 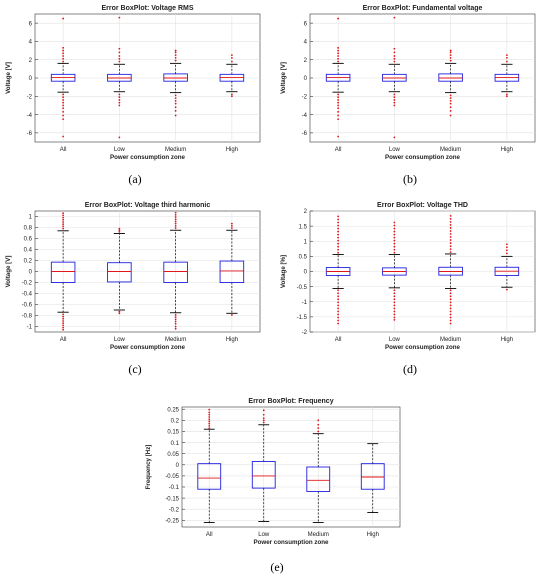 What do you see at coordinates (173, 455) in the screenshot?
I see `y-tick-label: 0.05` at bounding box center [173, 455].